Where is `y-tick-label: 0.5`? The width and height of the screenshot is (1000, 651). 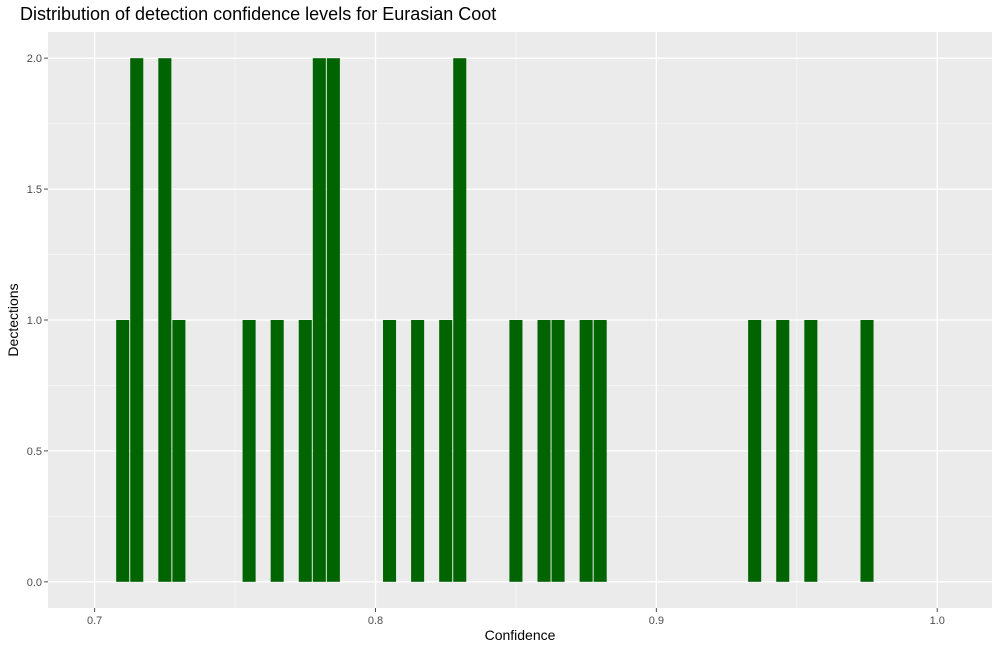
y-tick-label: 0.5 is located at coordinates (34, 452).